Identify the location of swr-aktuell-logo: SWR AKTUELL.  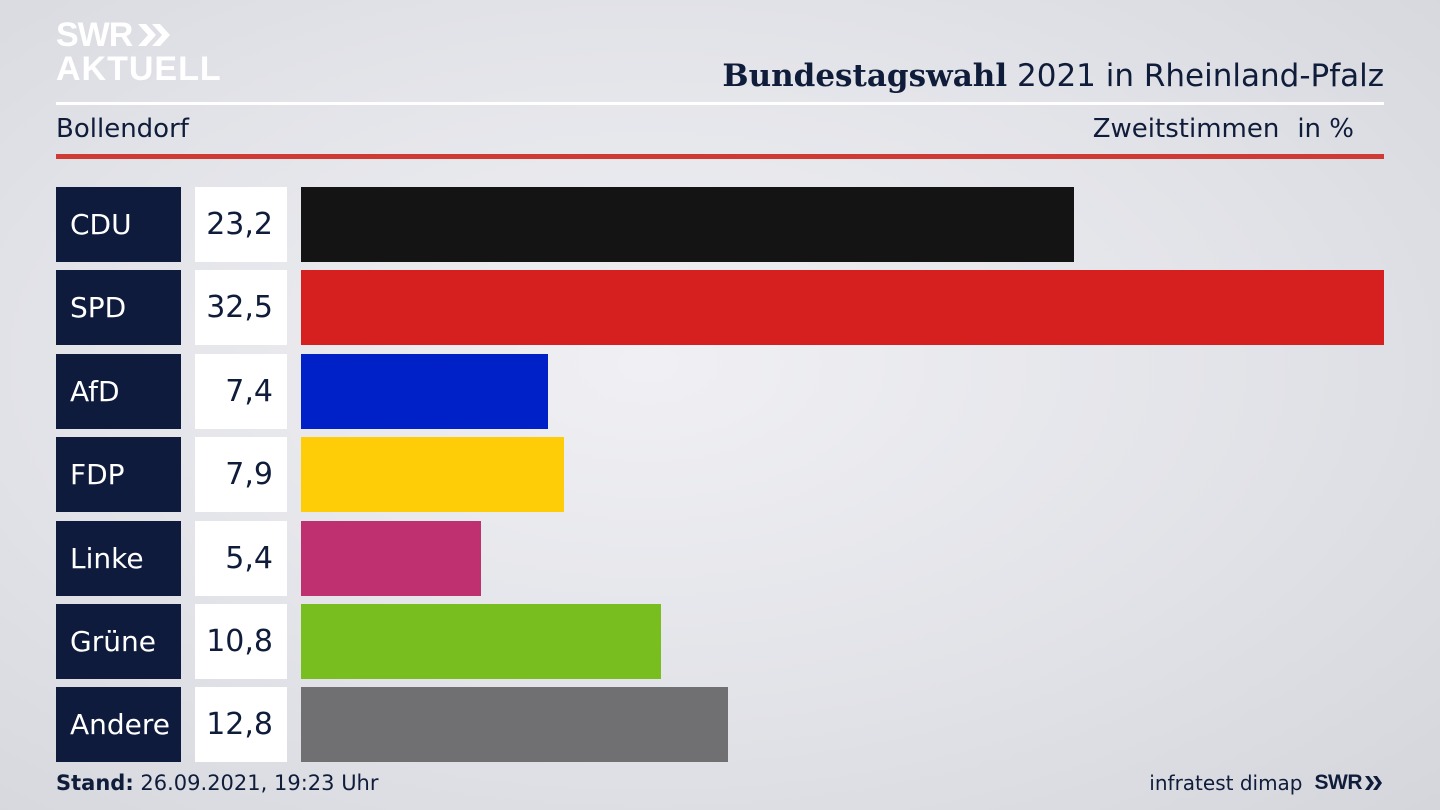
(139, 52).